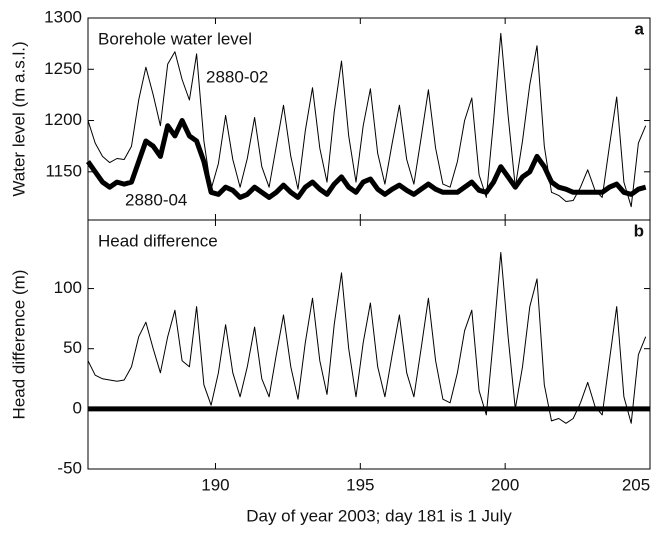 The width and height of the screenshot is (662, 536). I want to click on series-label: 2880-02, so click(237, 76).